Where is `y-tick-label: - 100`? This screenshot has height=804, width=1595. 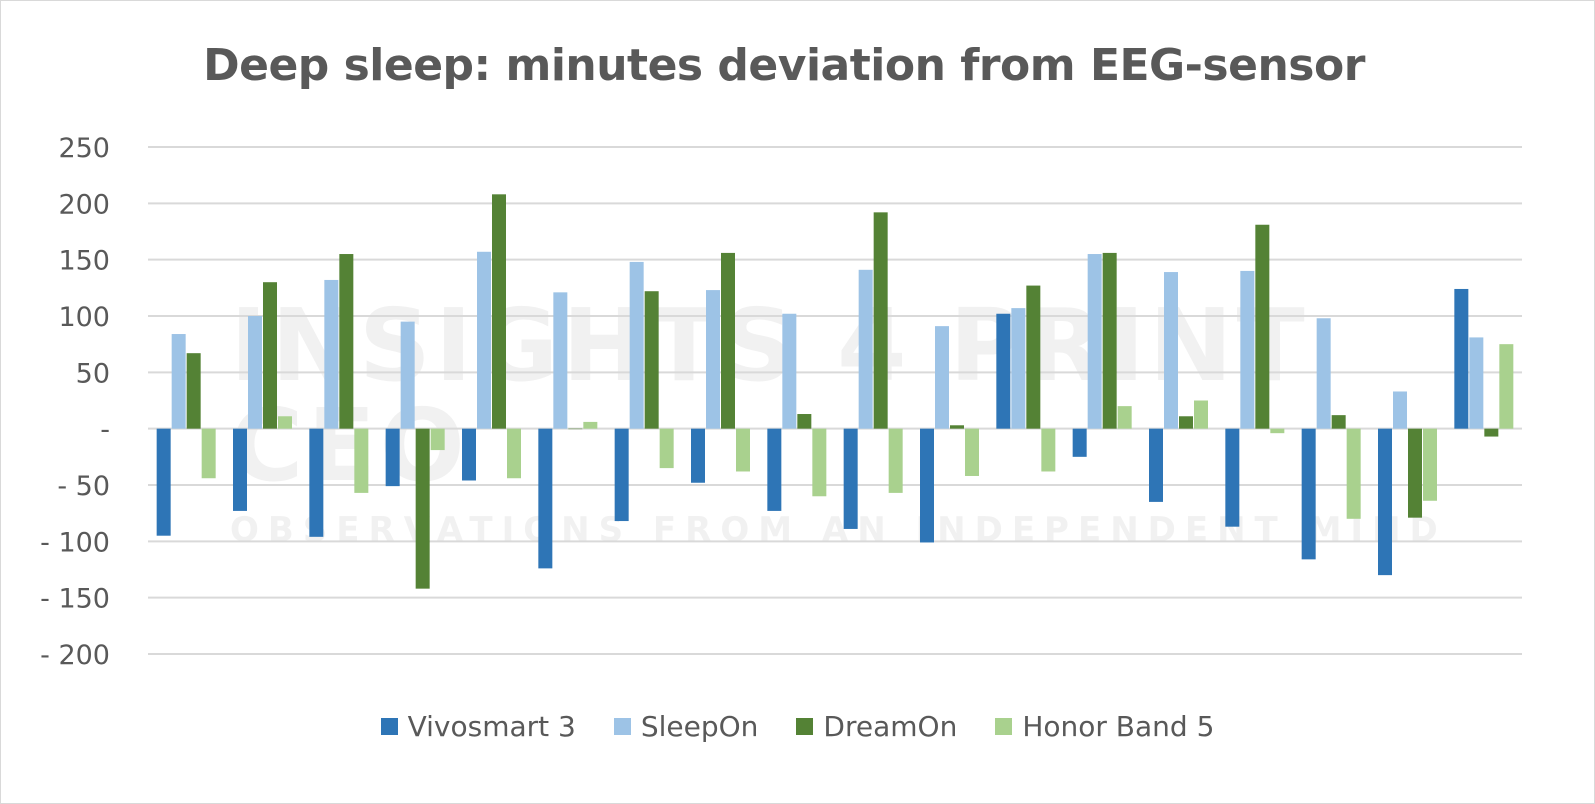
y-tick-label: - 100 is located at coordinates (75, 542).